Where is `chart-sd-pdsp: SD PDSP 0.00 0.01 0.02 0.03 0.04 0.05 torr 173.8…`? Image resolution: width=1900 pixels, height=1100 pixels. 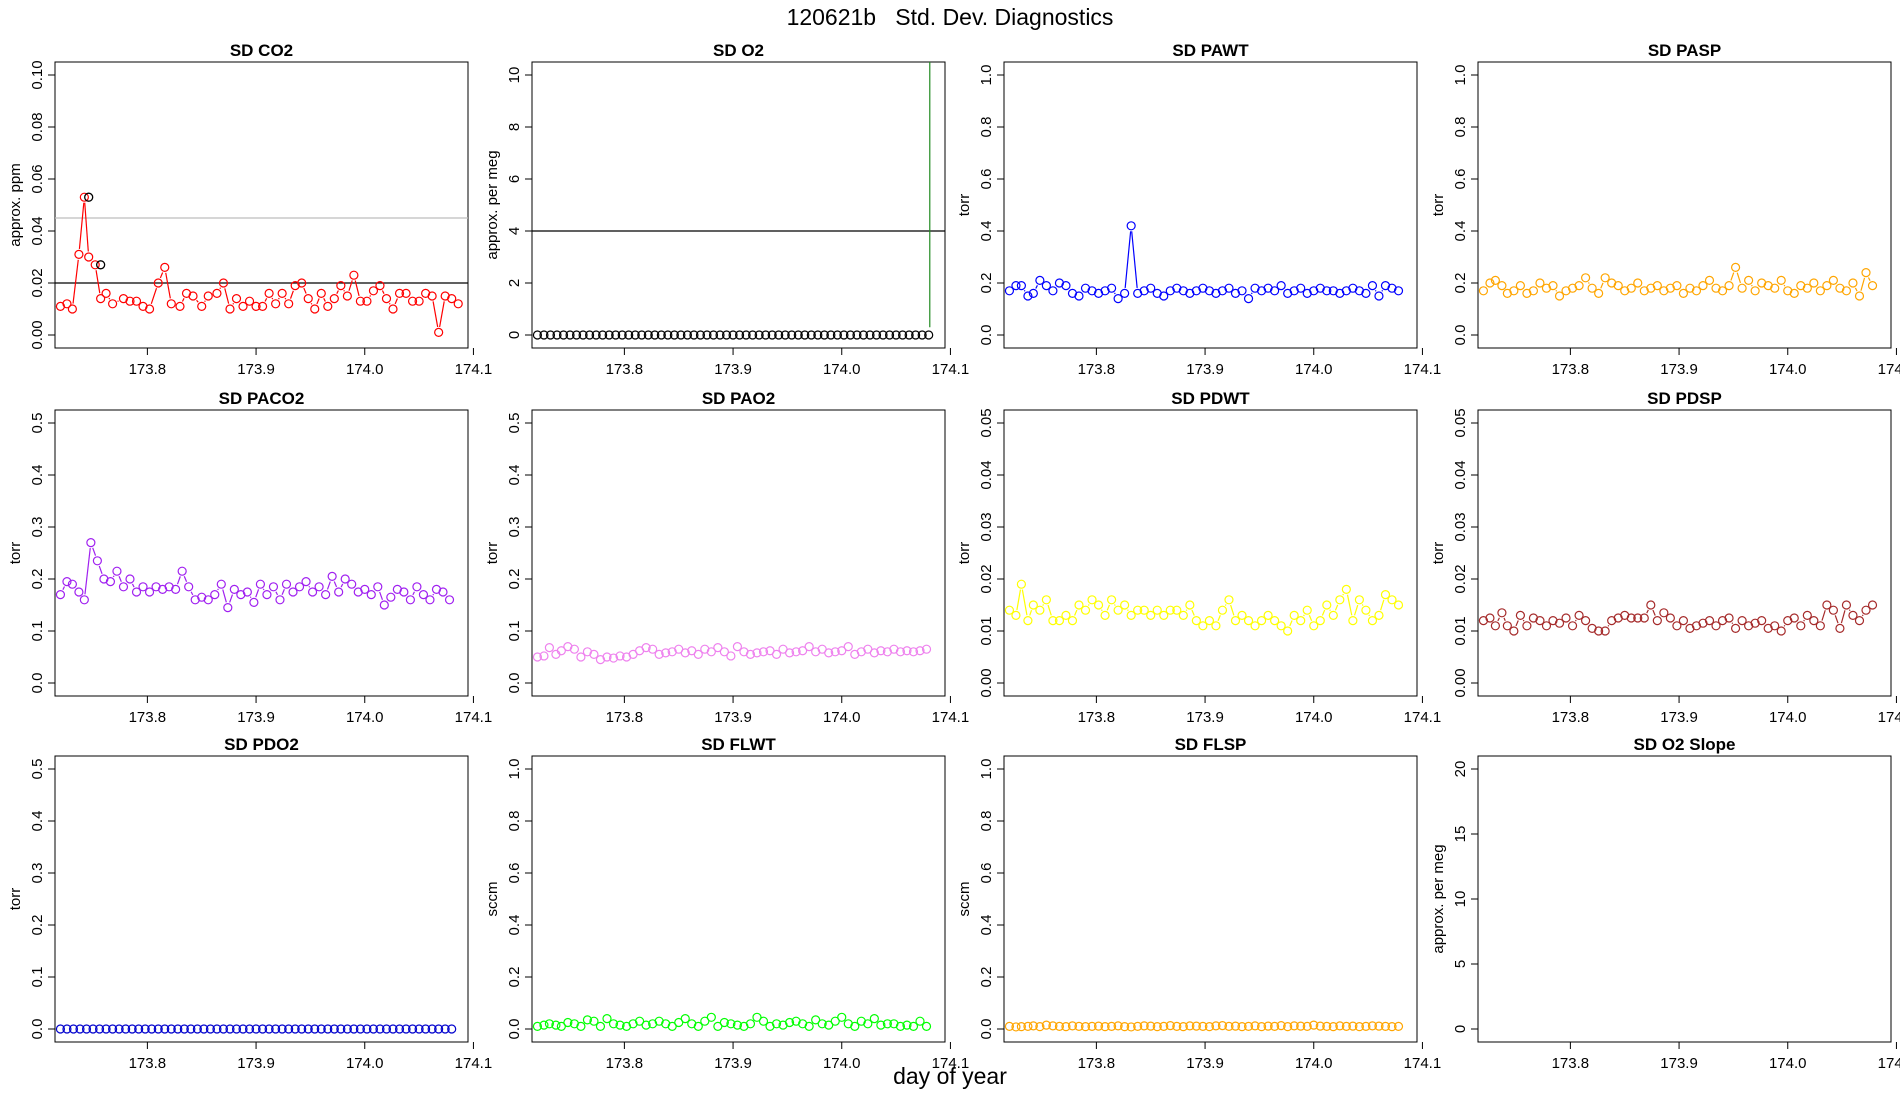 chart-sd-pdsp: SD PDSP 0.00 0.01 0.02 0.03 0.04 0.05 torr 173.8… is located at coordinates (1665, 557).